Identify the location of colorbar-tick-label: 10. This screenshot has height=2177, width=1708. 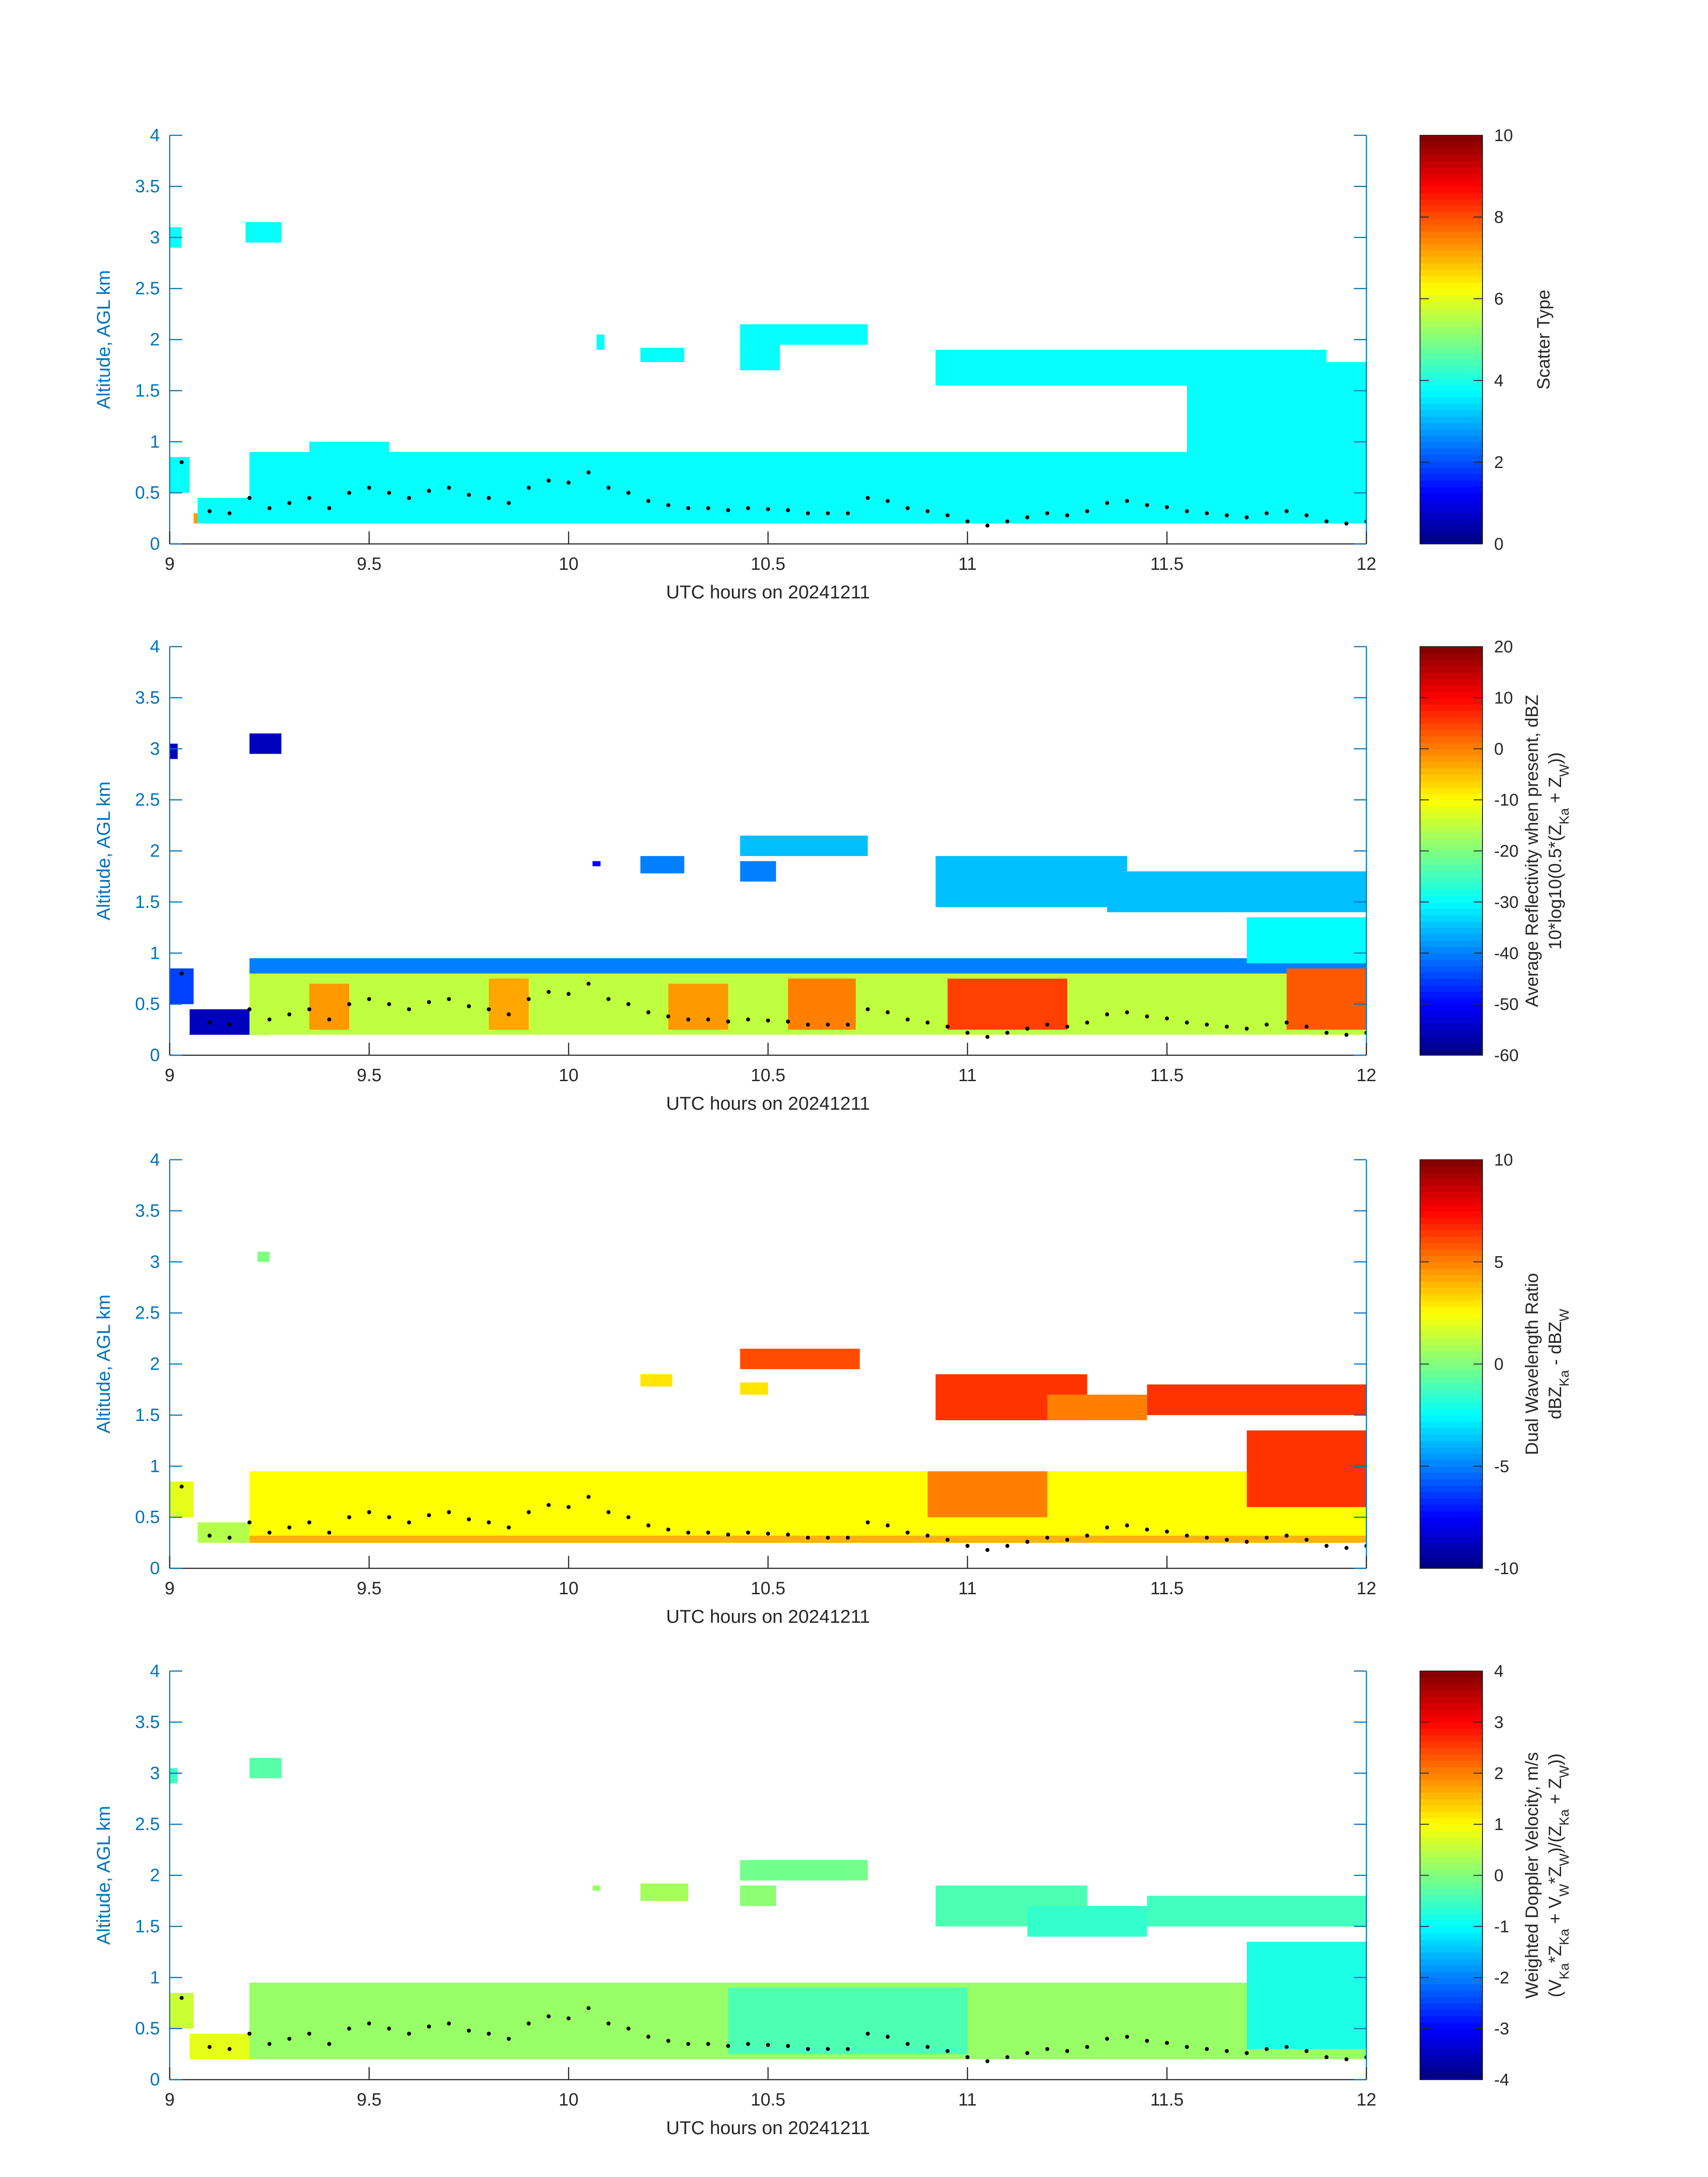
(1503, 698).